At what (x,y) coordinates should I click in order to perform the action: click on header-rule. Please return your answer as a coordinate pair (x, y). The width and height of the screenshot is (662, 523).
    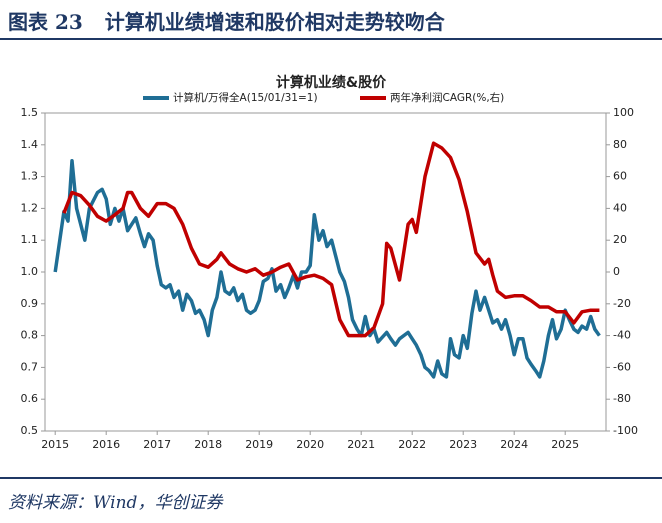
    Looking at the image, I should click on (331, 39).